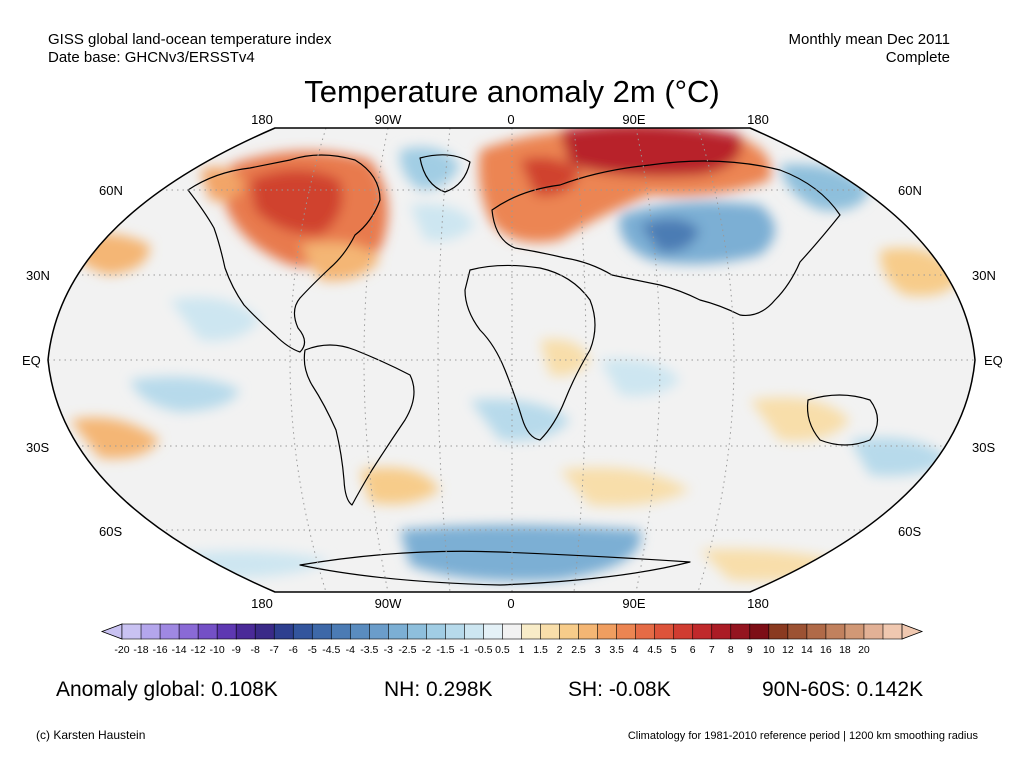  I want to click on eurasia-outline, so click(666, 238).